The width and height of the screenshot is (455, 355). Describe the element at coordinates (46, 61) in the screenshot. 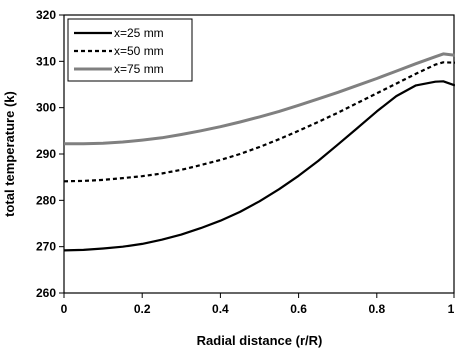

I see `y-tick-label: 310` at that location.